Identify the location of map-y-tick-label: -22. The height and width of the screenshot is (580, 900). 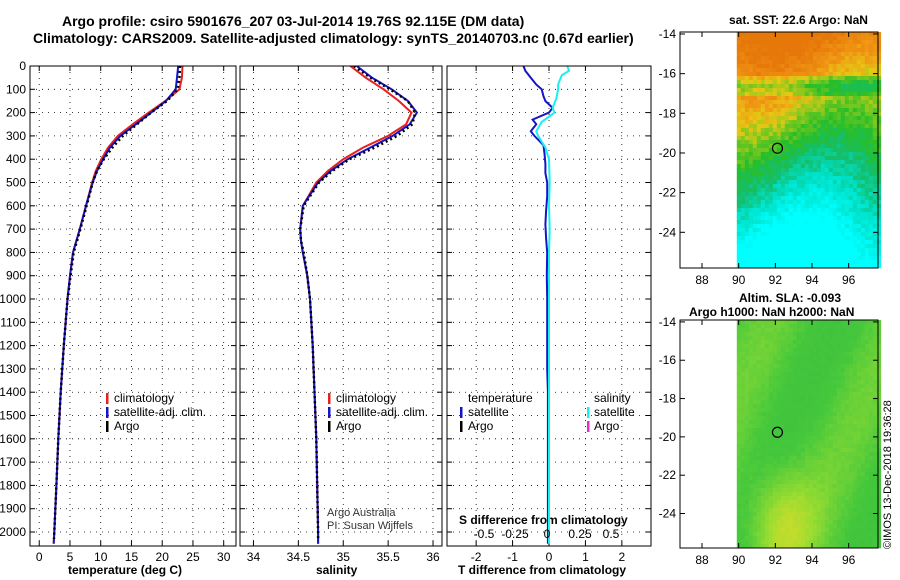
(668, 193).